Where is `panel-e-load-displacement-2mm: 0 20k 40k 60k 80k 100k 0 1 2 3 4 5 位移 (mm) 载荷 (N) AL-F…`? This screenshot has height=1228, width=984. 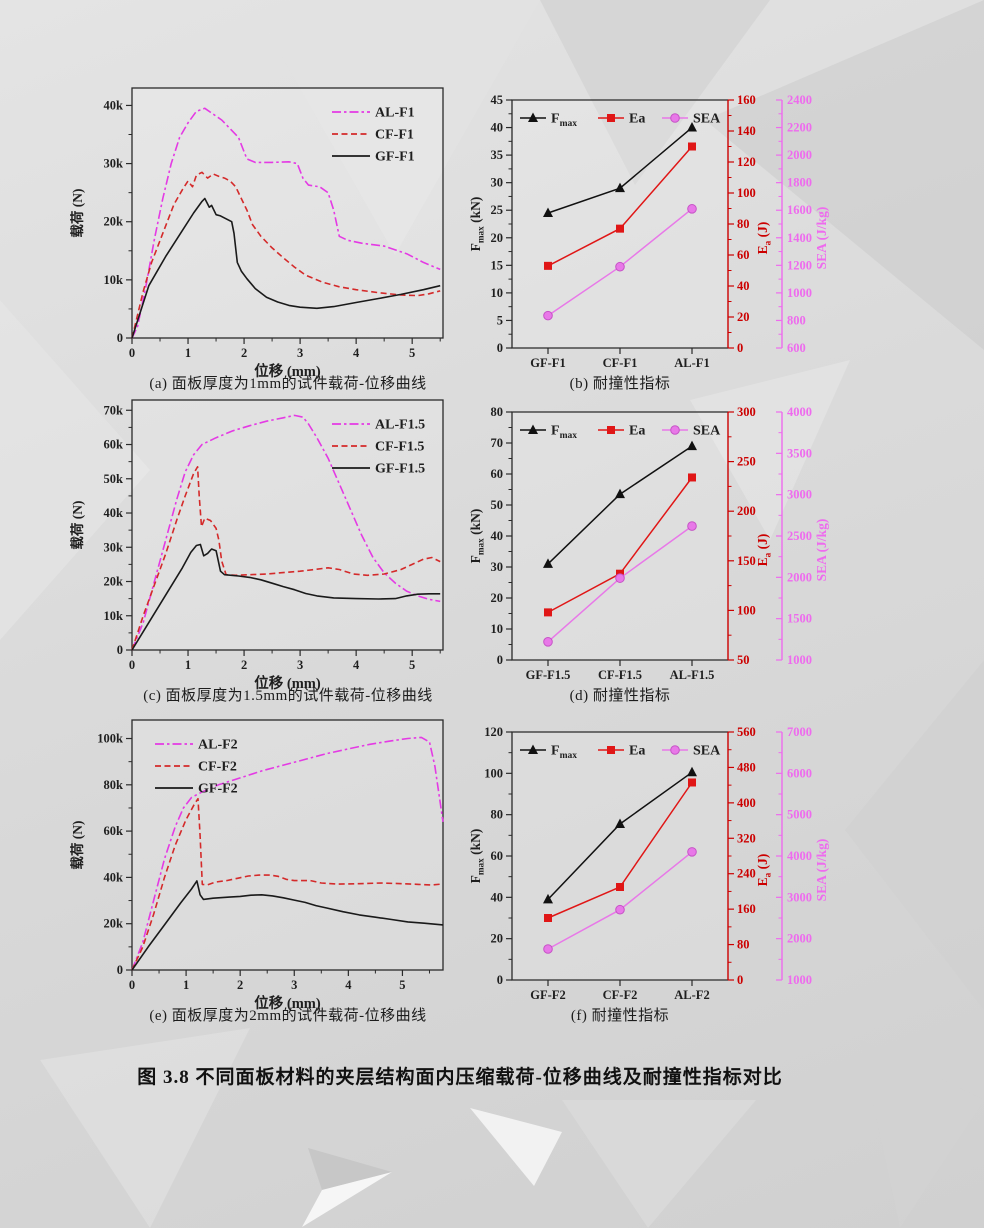
panel-e-load-displacement-2mm: 0 20k 40k 60k 80k 100k 0 1 2 3 4 5 位移 (mm) 载荷 (N) AL-F… is located at coordinates (259, 871).